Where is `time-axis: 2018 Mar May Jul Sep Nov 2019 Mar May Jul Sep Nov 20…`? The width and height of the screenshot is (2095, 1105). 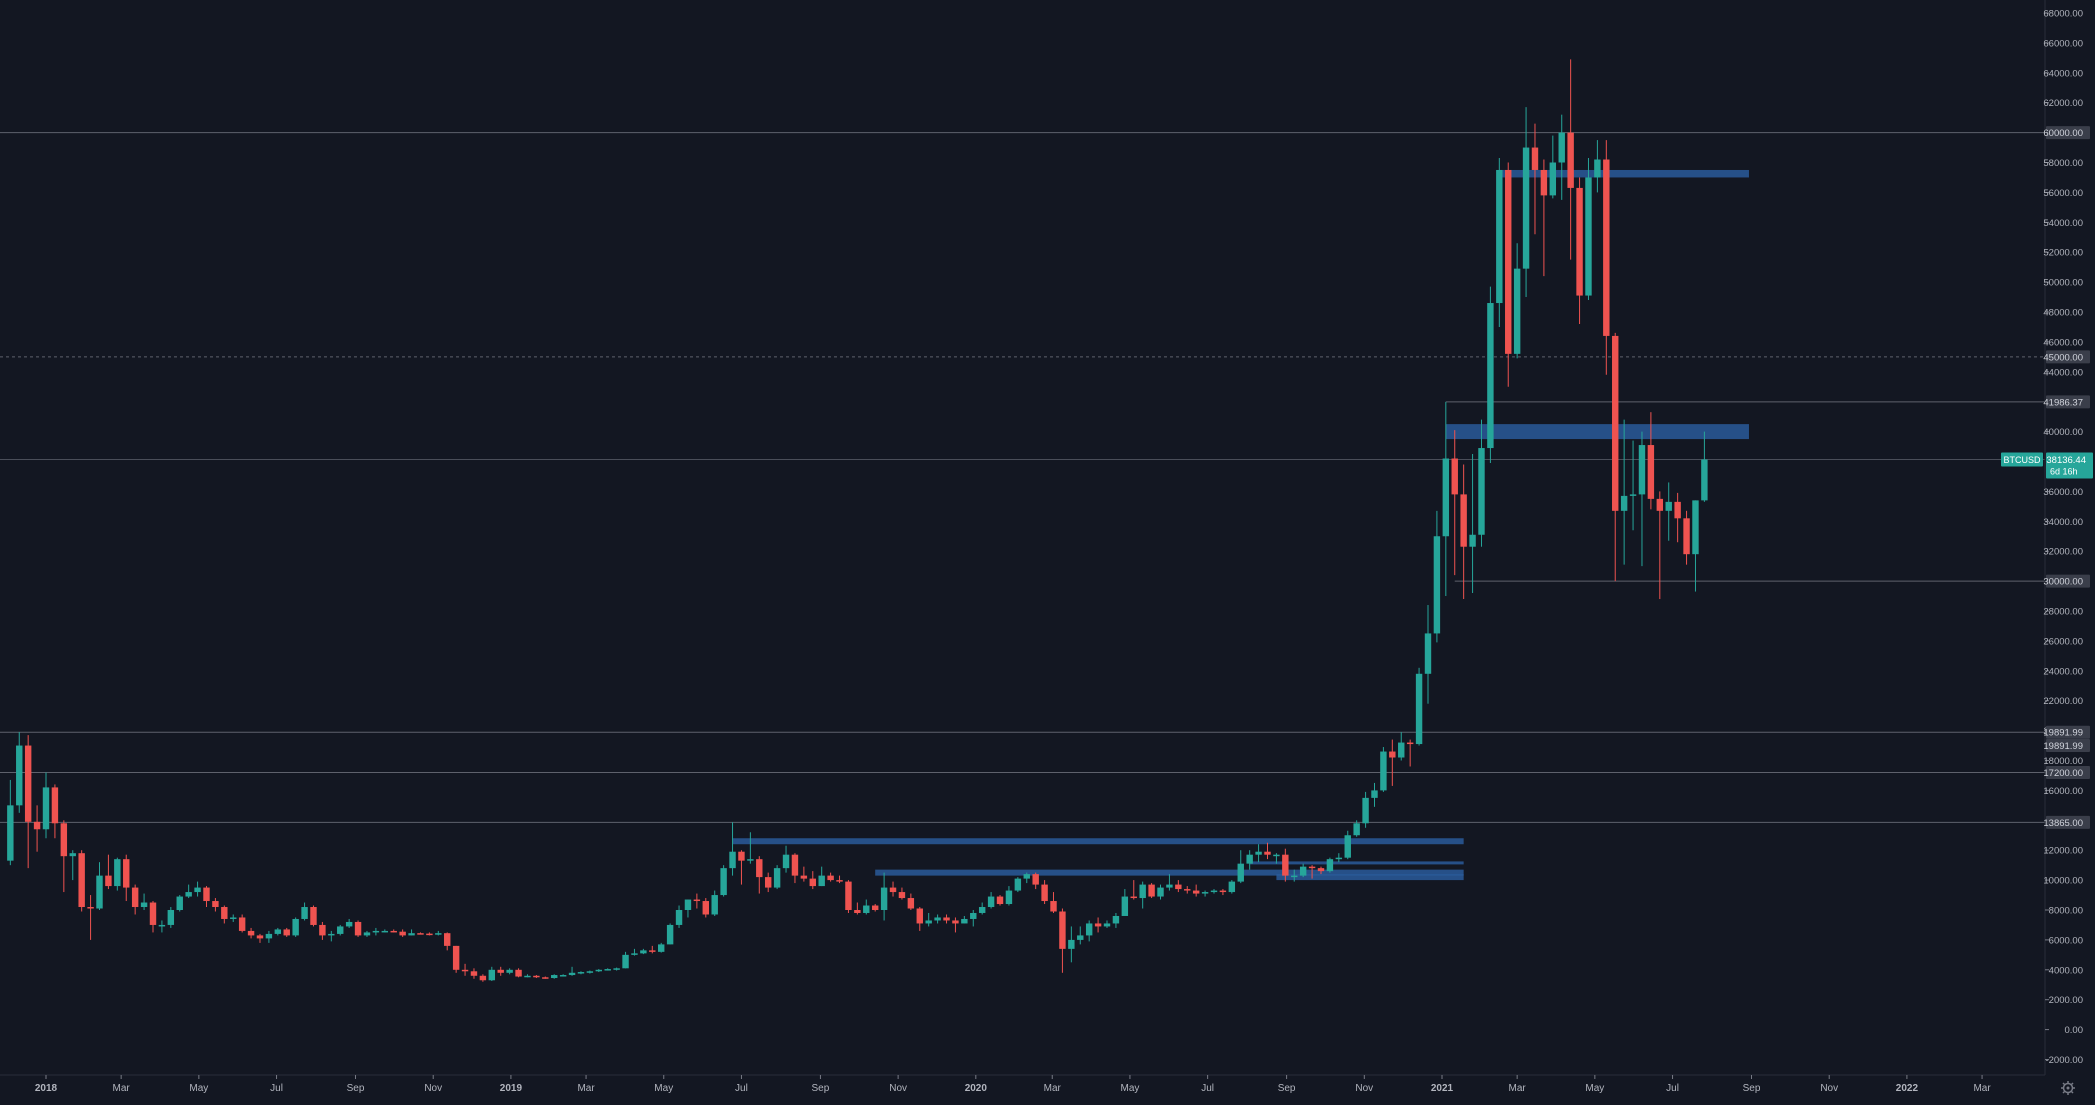
time-axis: 2018 Mar May Jul Sep Nov 2019 Mar May Jul Sep Nov 20… is located at coordinates (1022, 1084).